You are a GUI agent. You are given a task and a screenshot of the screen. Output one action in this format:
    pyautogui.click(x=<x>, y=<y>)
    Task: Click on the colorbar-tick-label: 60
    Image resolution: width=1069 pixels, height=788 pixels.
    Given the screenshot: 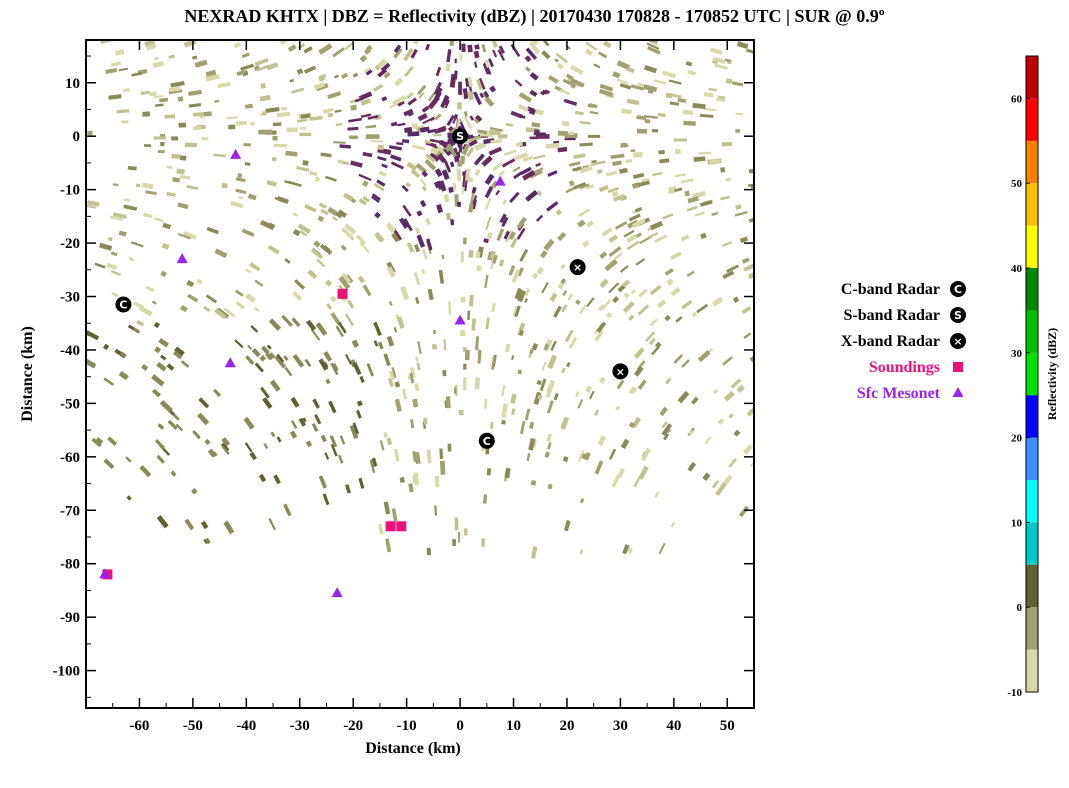 What is the action you would take?
    pyautogui.click(x=1017, y=99)
    